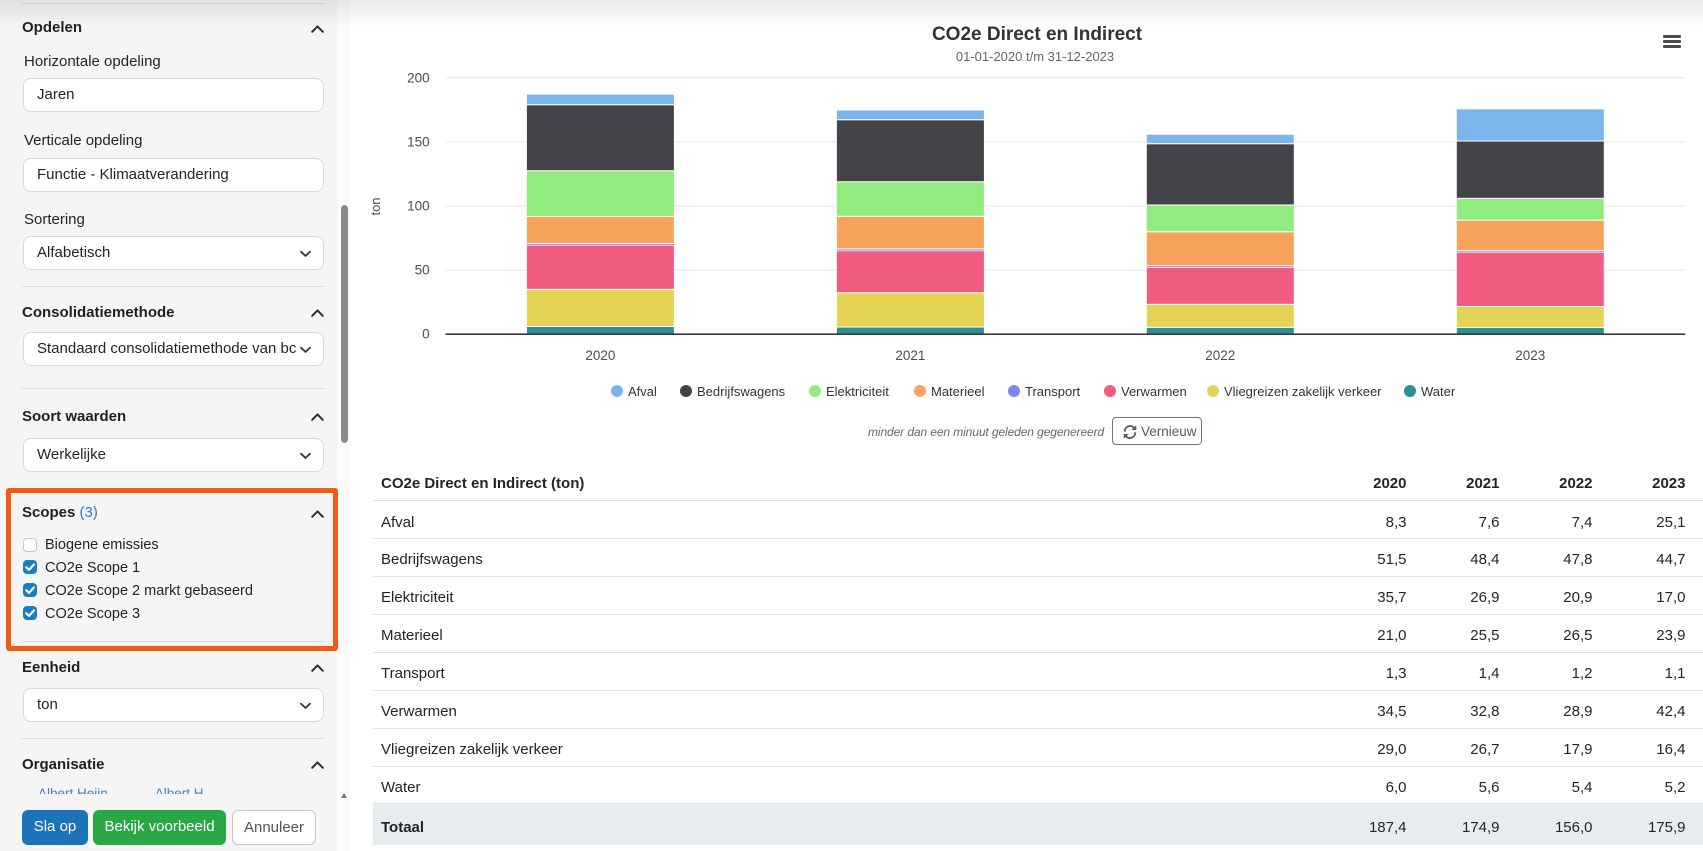 This screenshot has height=851, width=1703. I want to click on svg-text: ton, so click(375, 206).